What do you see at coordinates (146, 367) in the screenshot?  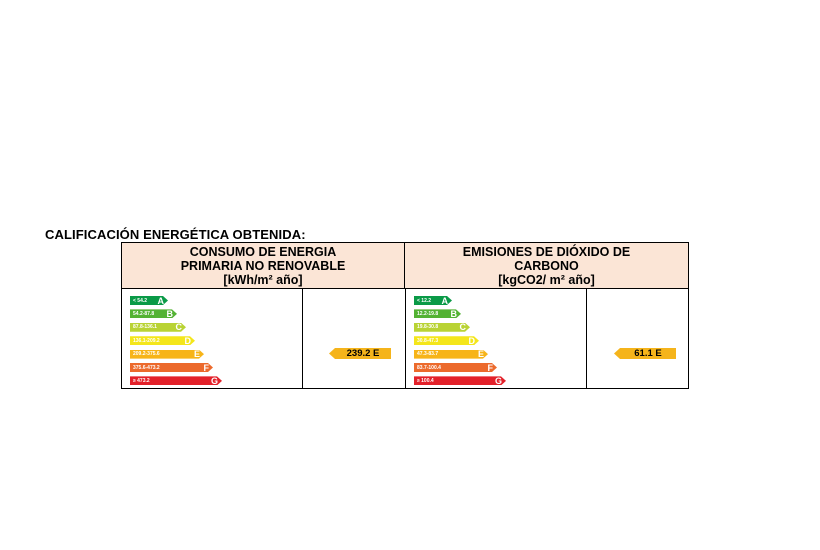 I see `energy-scale-range: 375.6-473.2` at bounding box center [146, 367].